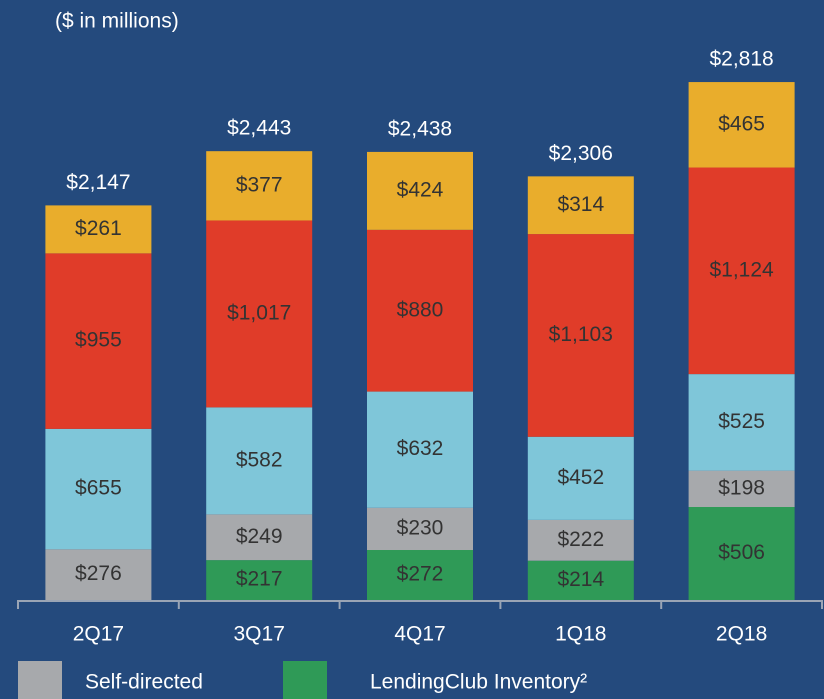  I want to click on legend-label: LendingClub Inventory², so click(478, 682).